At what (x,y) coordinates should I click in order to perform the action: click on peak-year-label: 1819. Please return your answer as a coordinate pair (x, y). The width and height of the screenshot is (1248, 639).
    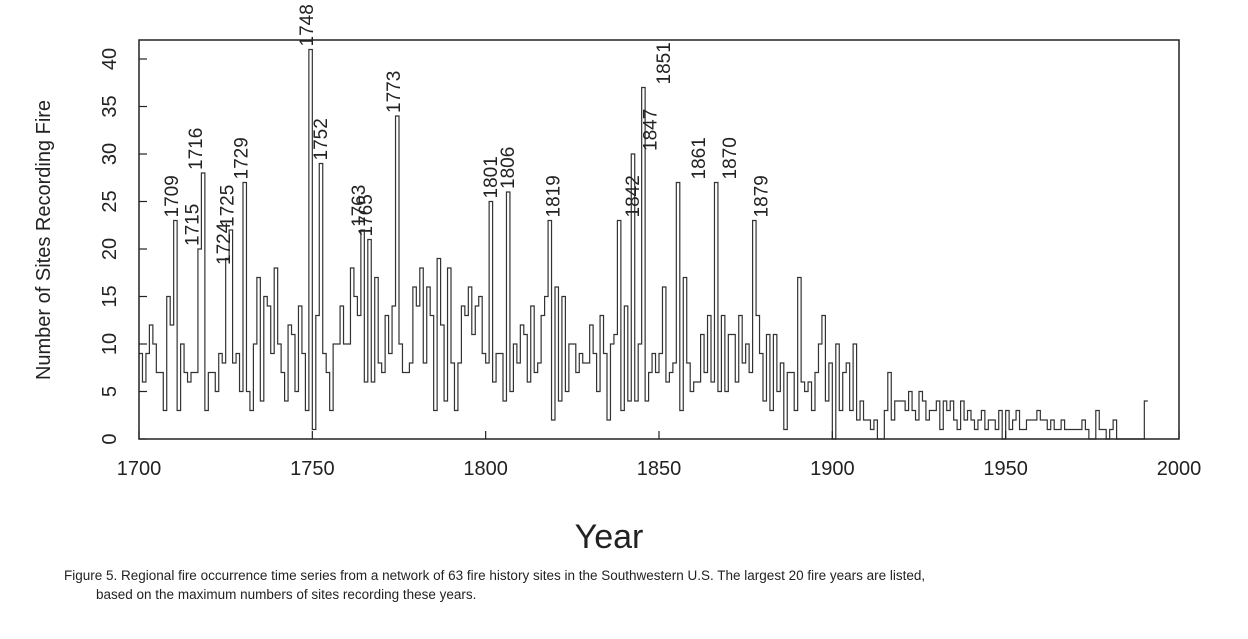
    Looking at the image, I should click on (553, 196).